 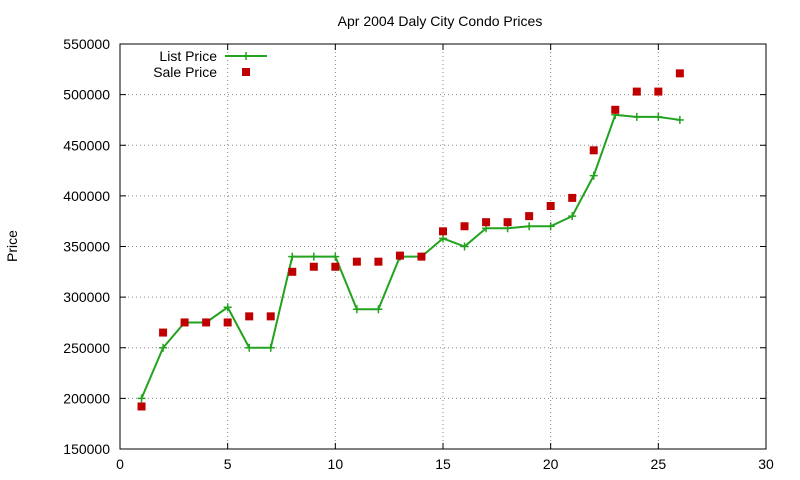 What do you see at coordinates (188, 56) in the screenshot?
I see `legend-label: List Price` at bounding box center [188, 56].